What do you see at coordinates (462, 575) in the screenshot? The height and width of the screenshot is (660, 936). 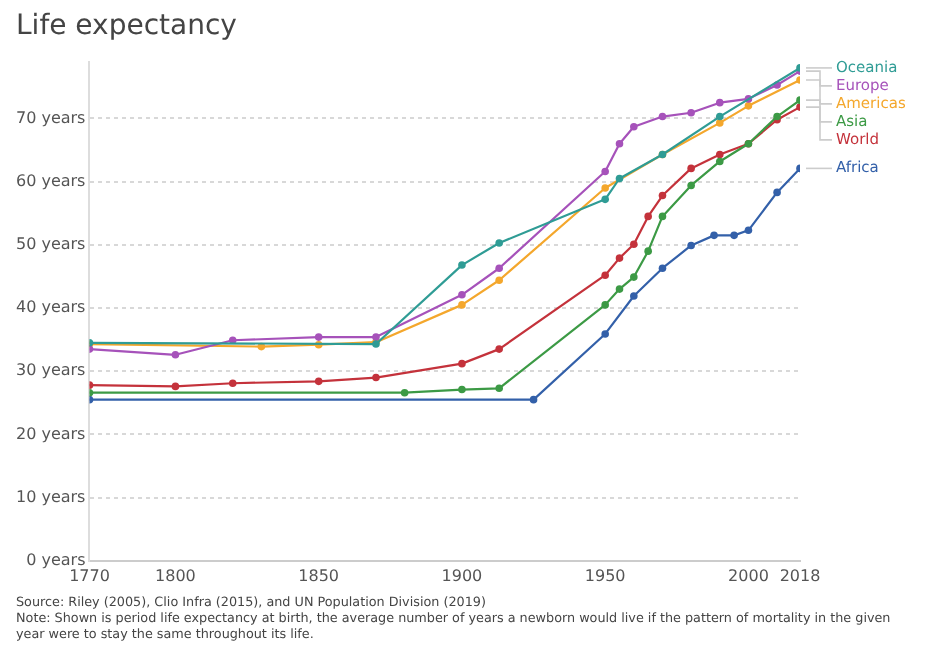 I see `x-tick-label: 1900` at bounding box center [462, 575].